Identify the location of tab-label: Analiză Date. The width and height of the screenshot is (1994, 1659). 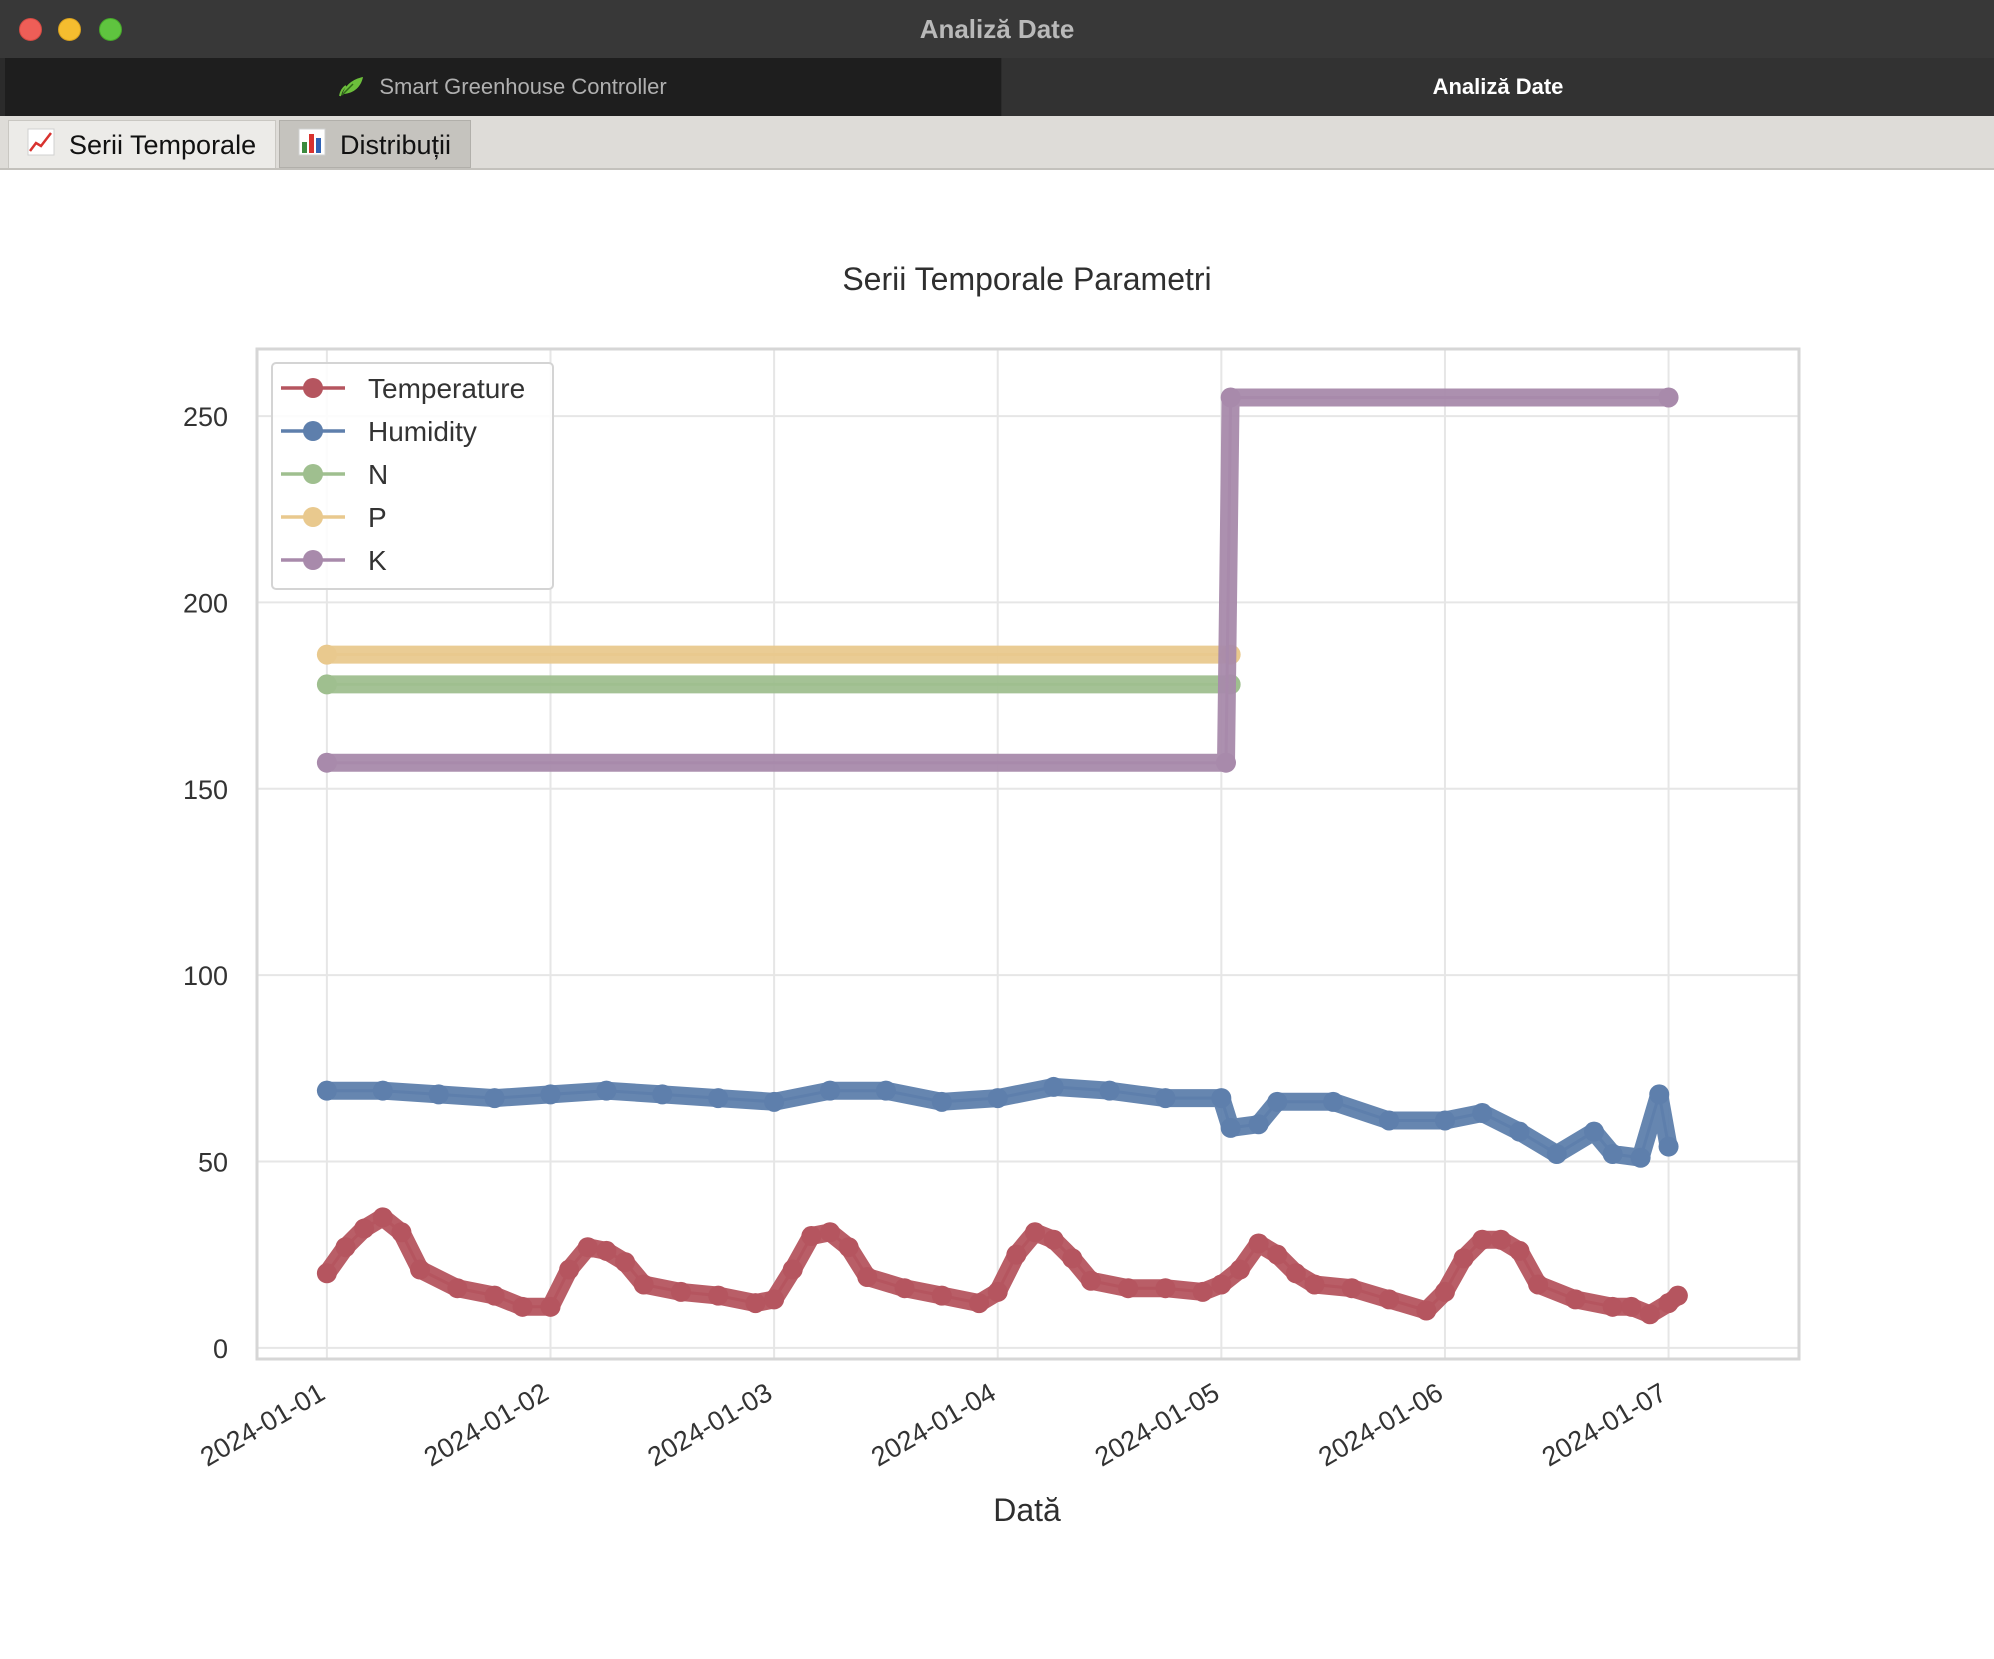
(1498, 86).